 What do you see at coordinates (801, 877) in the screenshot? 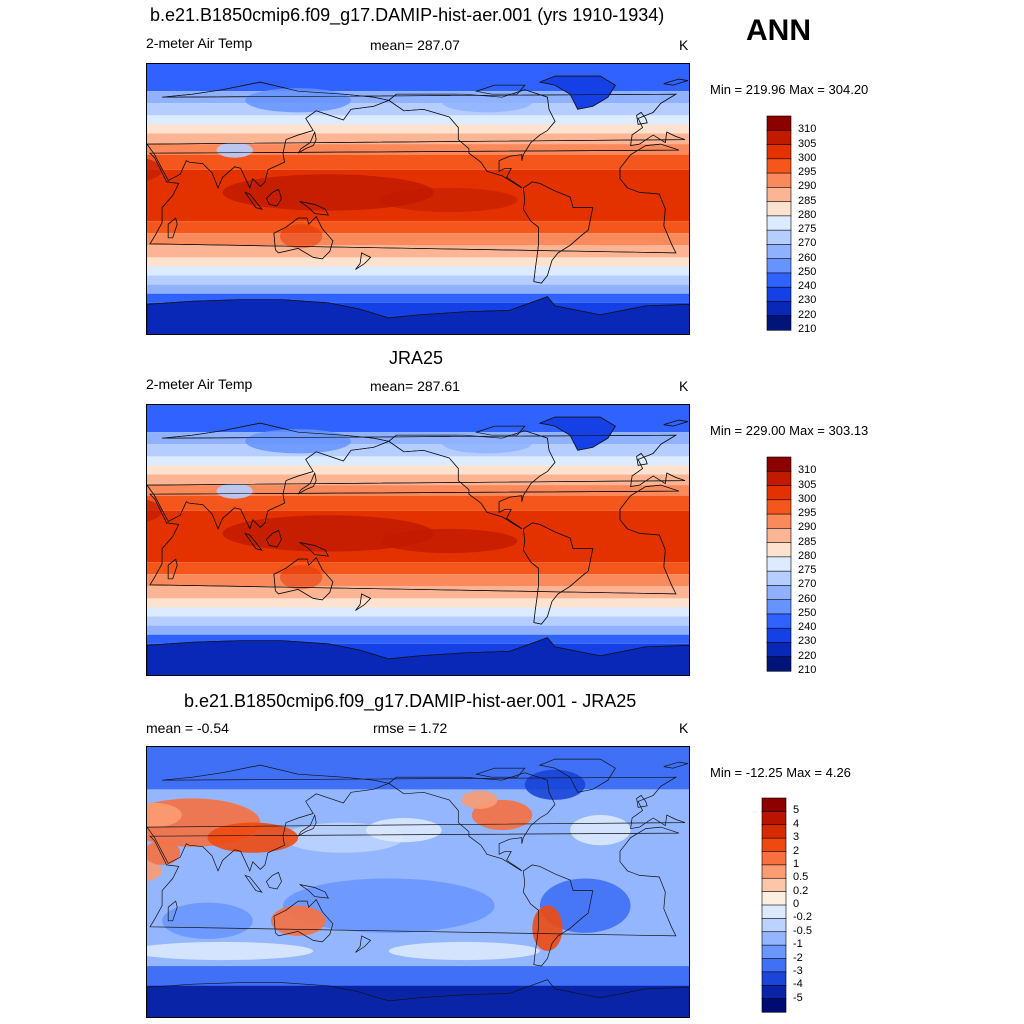
I see `colorbar-tick-label: 0.5` at bounding box center [801, 877].